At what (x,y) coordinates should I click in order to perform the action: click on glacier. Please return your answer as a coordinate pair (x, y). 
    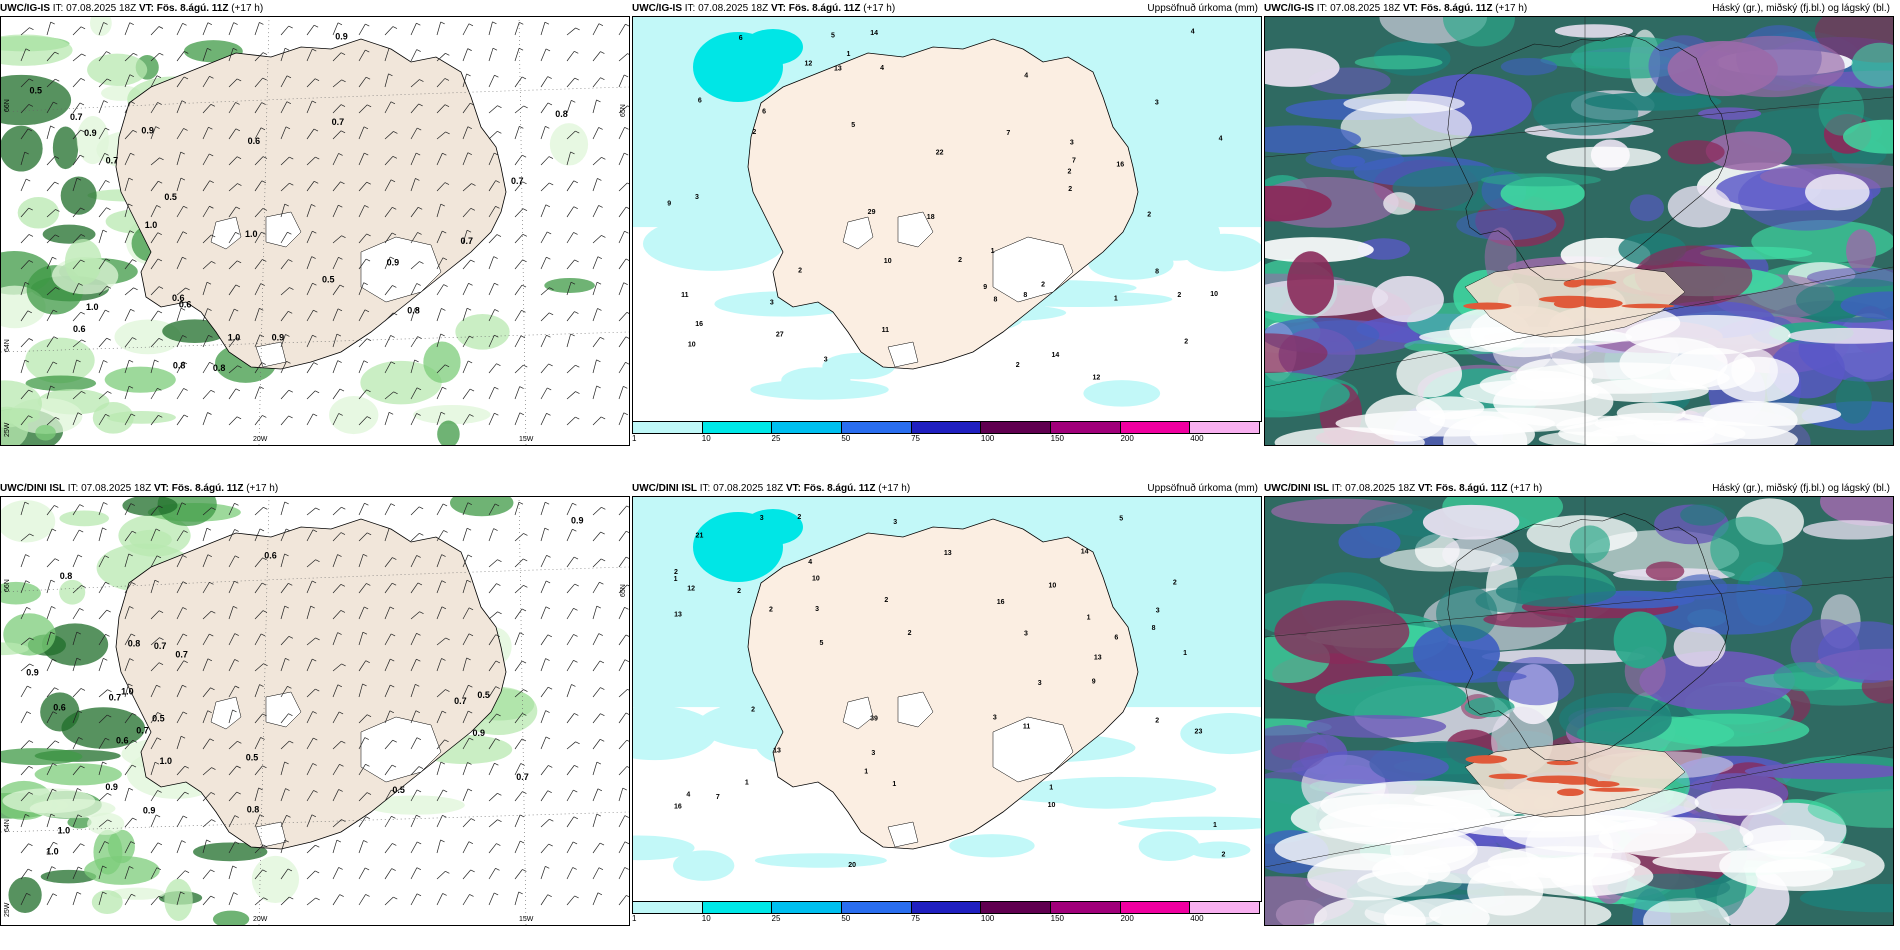
    Looking at the image, I should click on (858, 713).